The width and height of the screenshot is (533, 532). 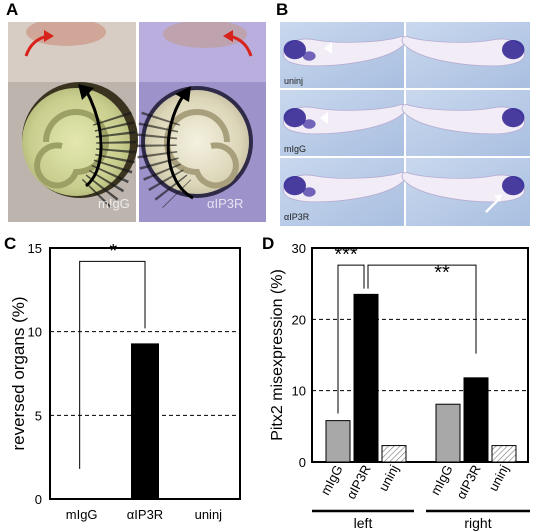 I want to click on row-label-uninj: uninj, so click(x=293, y=81).